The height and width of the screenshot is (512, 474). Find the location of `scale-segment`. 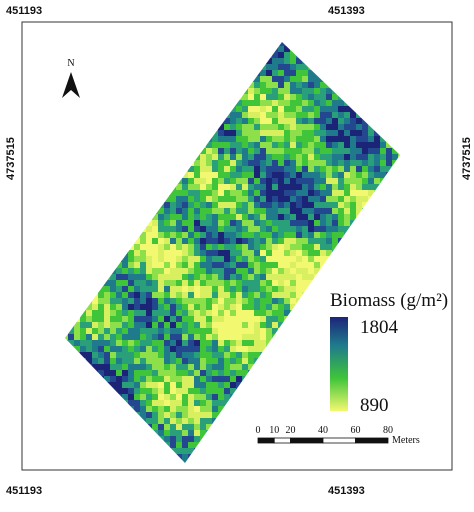

scale-segment is located at coordinates (282, 440).